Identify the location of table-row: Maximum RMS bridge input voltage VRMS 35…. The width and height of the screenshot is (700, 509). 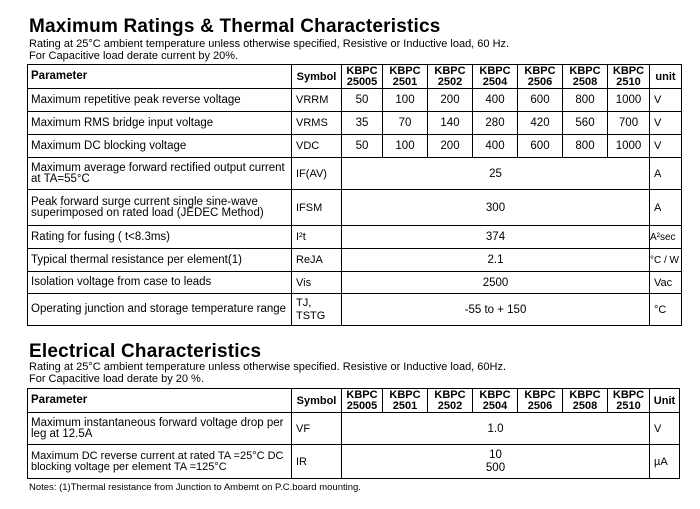
(354, 123).